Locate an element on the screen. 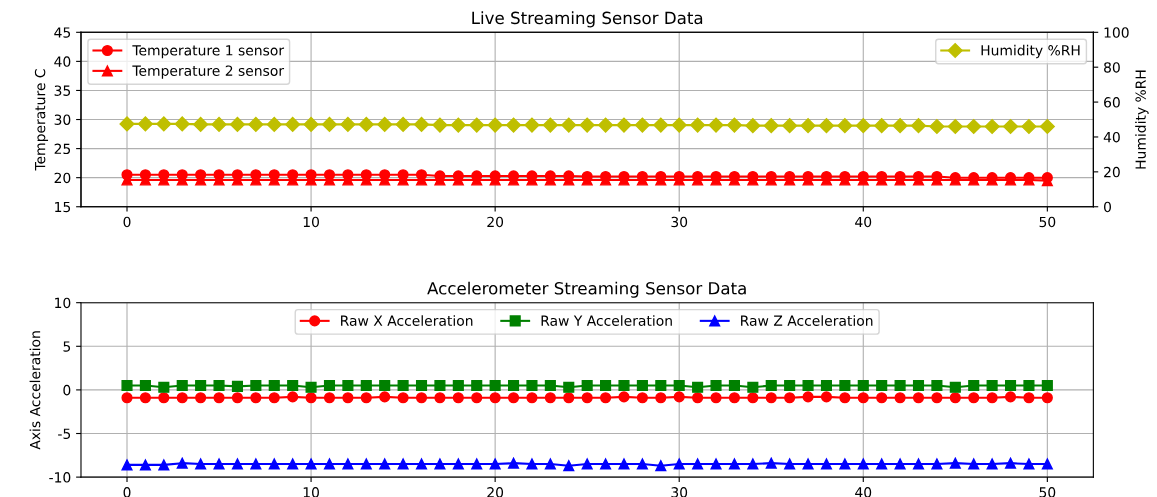 This screenshot has height=497, width=1157. y-tick-label: 30 is located at coordinates (62, 119).